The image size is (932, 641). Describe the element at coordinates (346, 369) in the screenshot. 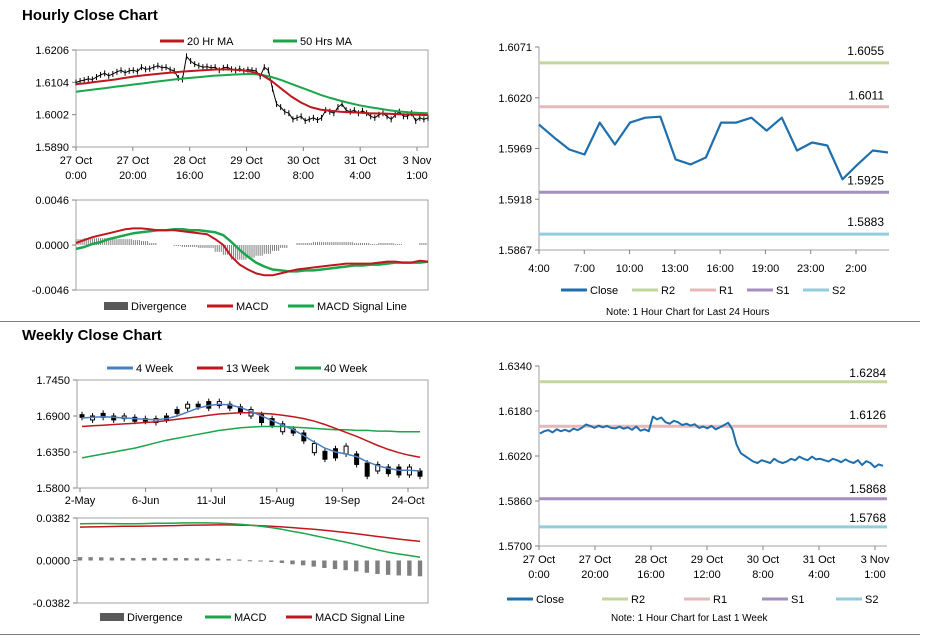

I see `legend-40-week-label: 40 Week` at that location.